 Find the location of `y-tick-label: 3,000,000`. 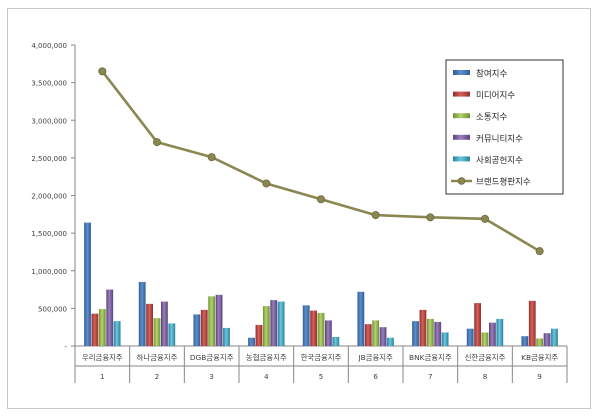

y-tick-label: 3,000,000 is located at coordinates (49, 121).